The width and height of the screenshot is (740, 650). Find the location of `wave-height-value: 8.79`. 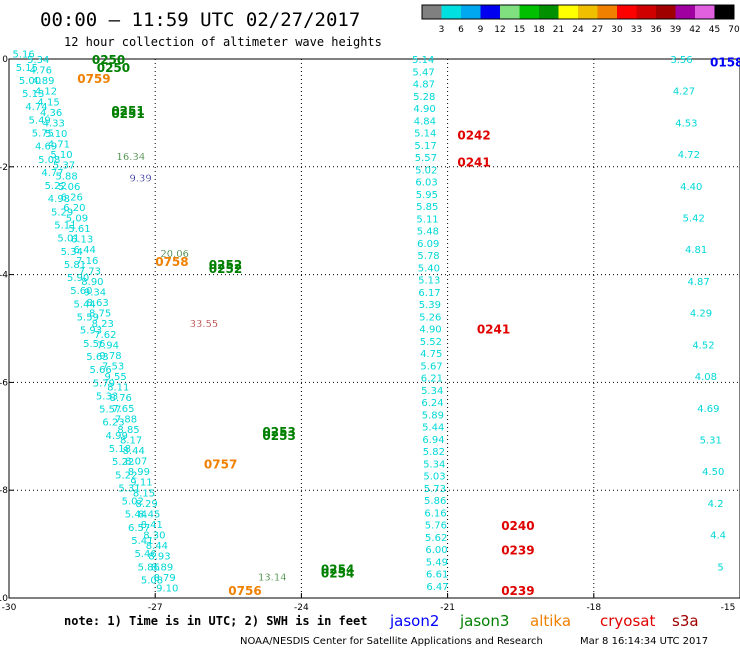

wave-height-value: 8.79 is located at coordinates (165, 578).